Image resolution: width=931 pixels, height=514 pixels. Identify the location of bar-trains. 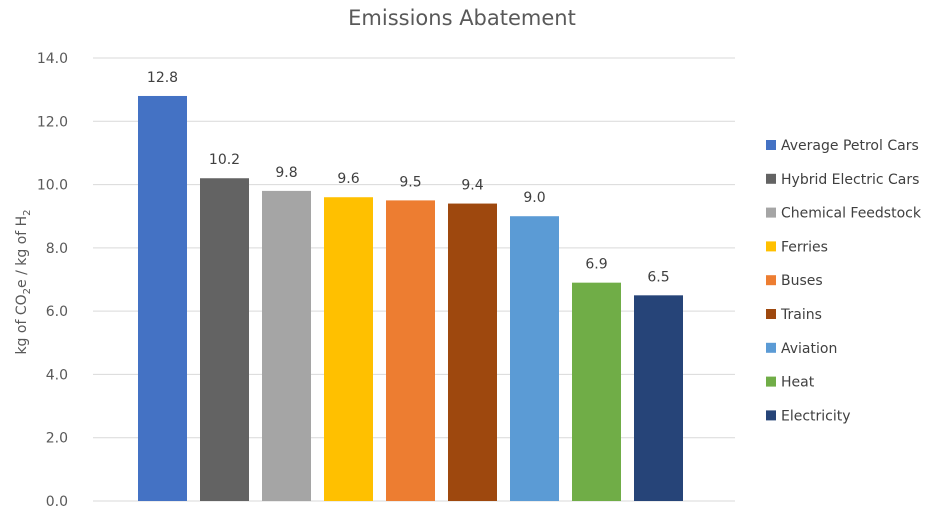
(472, 352).